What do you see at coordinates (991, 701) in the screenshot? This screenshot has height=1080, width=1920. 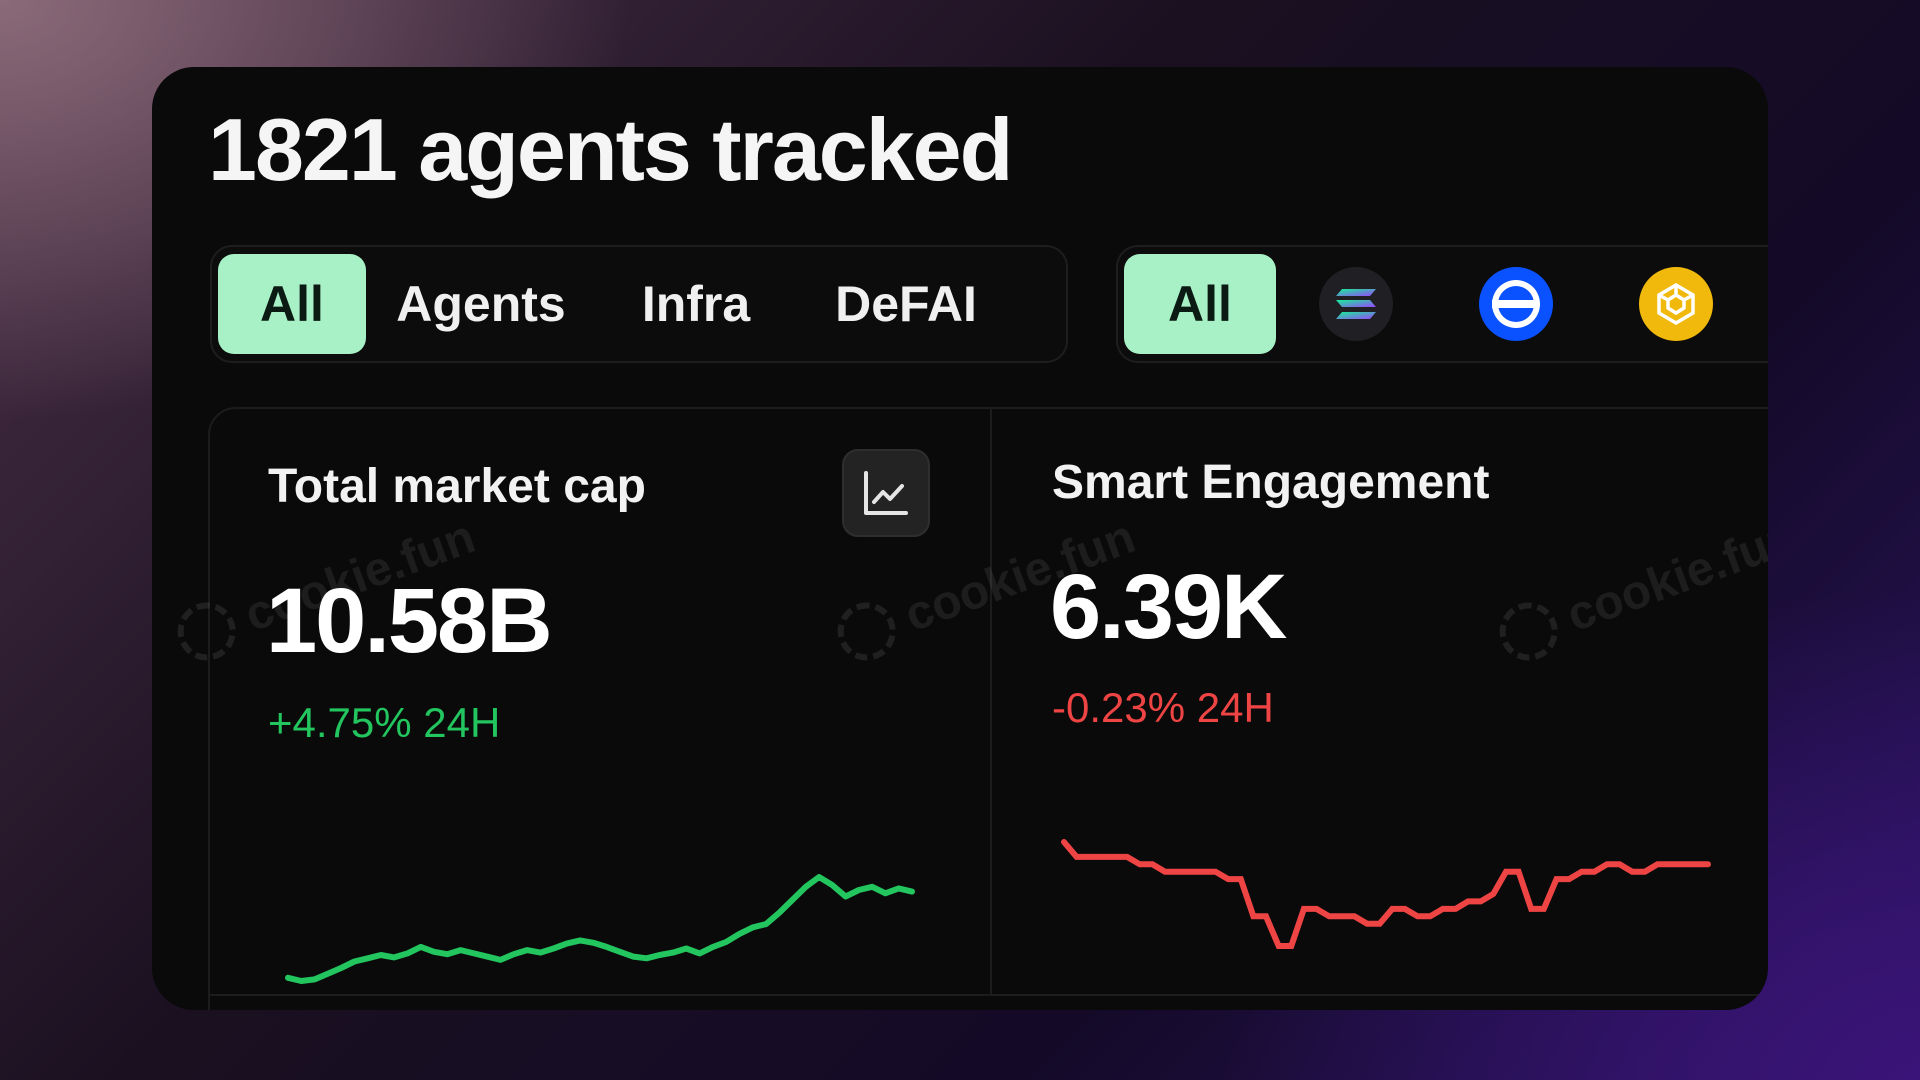 I see `card-divider` at bounding box center [991, 701].